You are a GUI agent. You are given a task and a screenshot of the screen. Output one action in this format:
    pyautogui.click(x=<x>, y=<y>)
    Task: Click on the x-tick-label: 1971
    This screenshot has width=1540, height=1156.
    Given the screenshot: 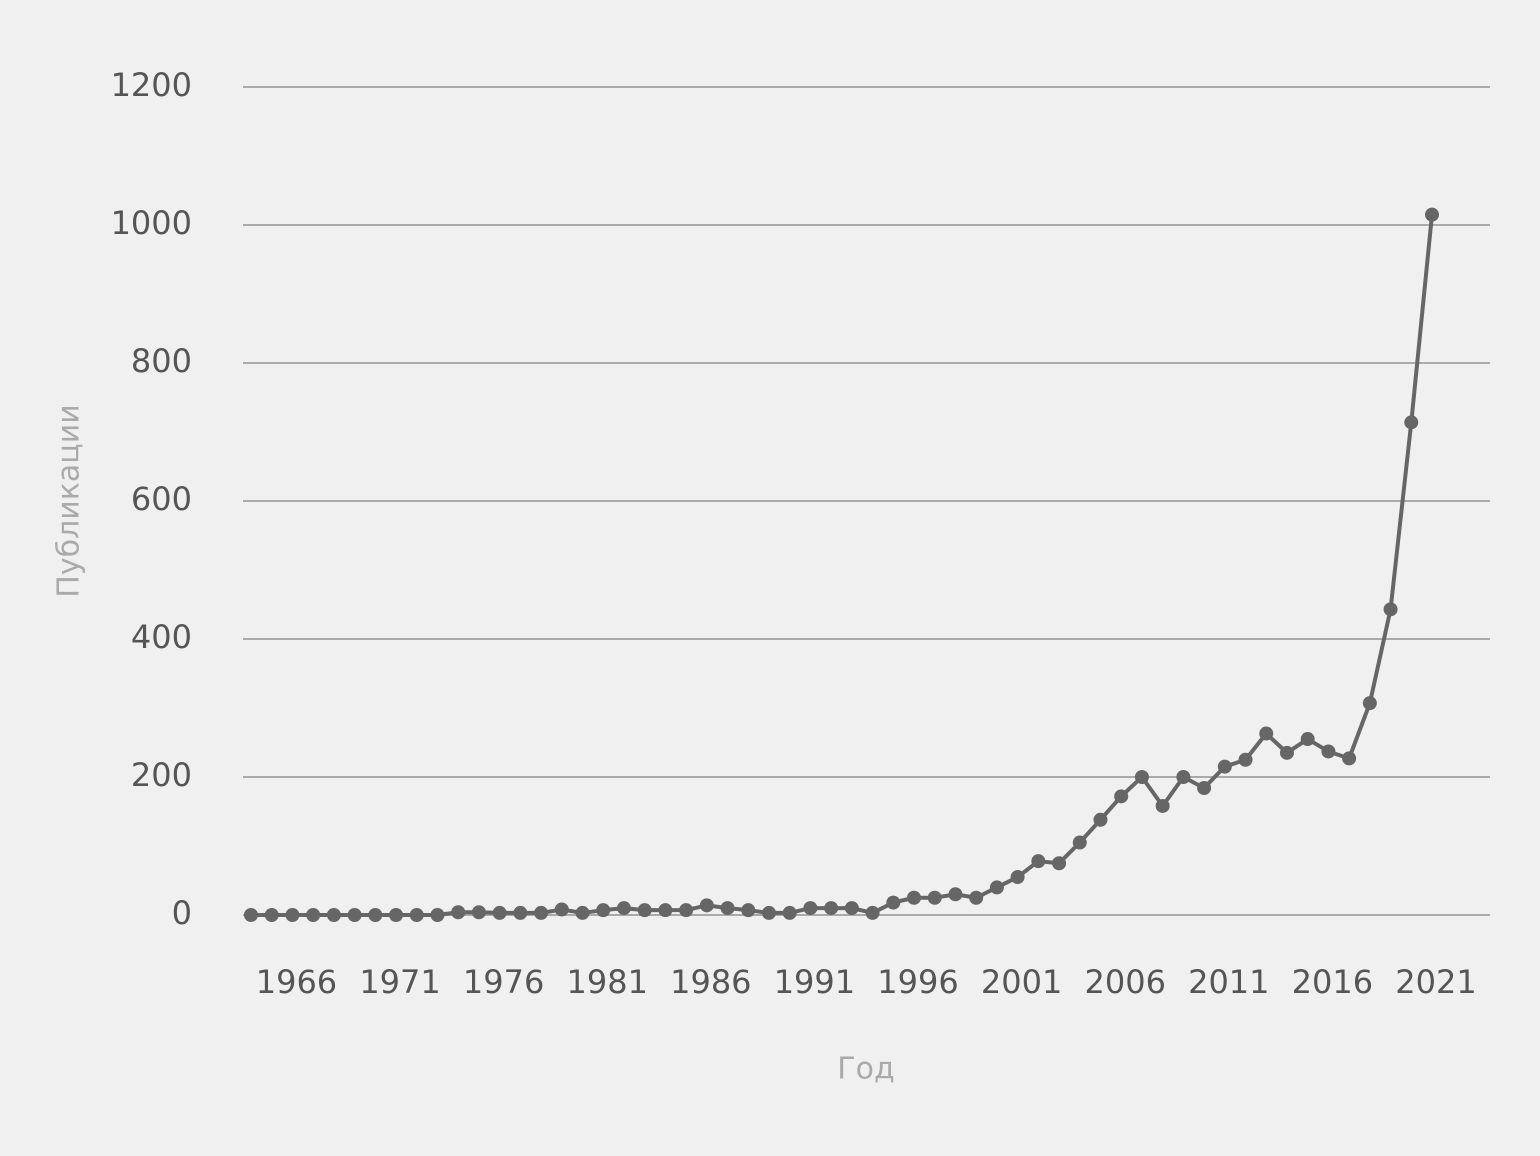 What is the action you would take?
    pyautogui.click(x=399, y=982)
    